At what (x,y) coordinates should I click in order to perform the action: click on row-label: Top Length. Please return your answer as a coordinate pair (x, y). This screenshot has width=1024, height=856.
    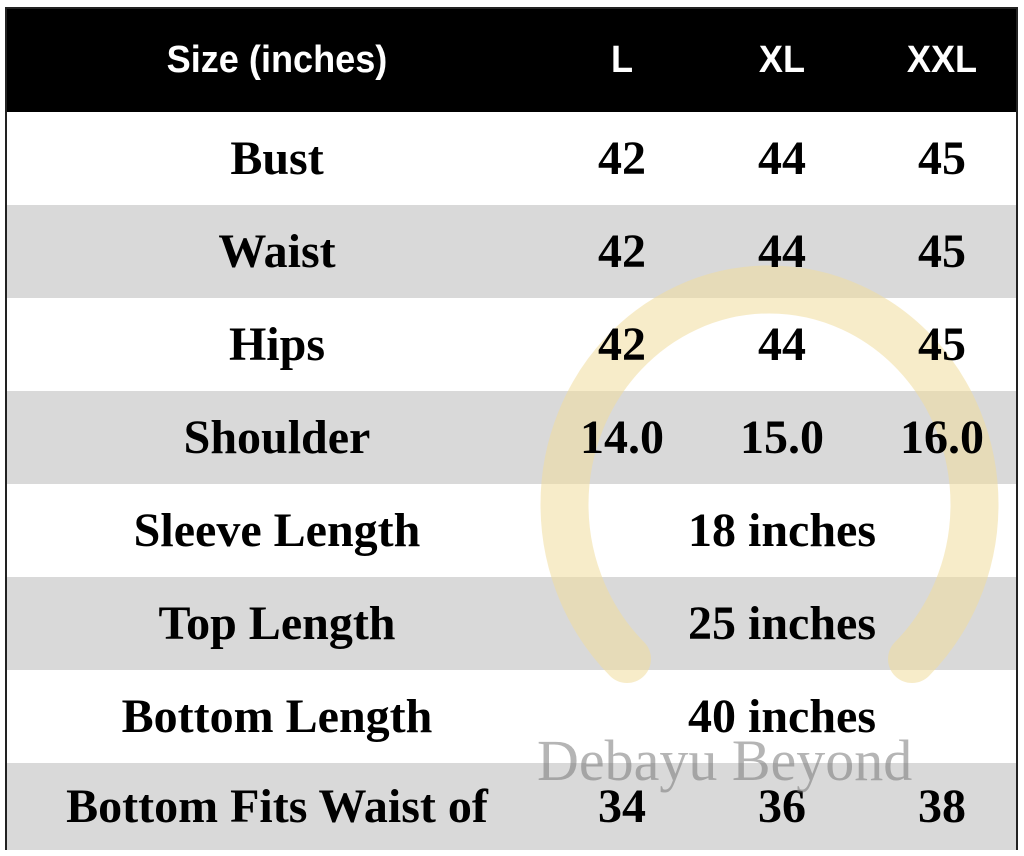
    Looking at the image, I should click on (277, 623).